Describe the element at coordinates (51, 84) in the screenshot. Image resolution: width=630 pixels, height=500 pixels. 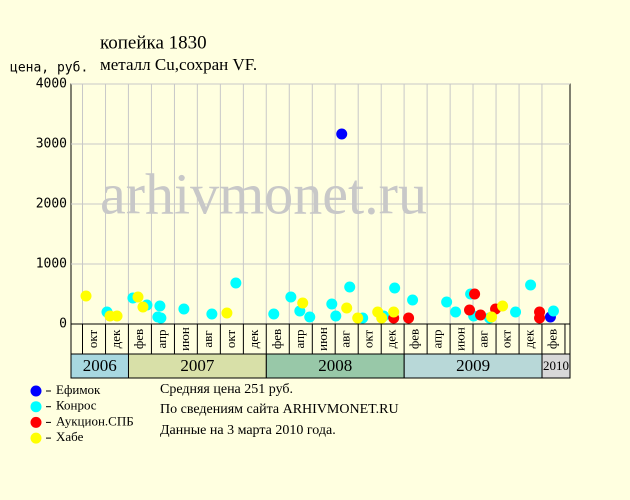
I see `y-tick-label: 4000` at that location.